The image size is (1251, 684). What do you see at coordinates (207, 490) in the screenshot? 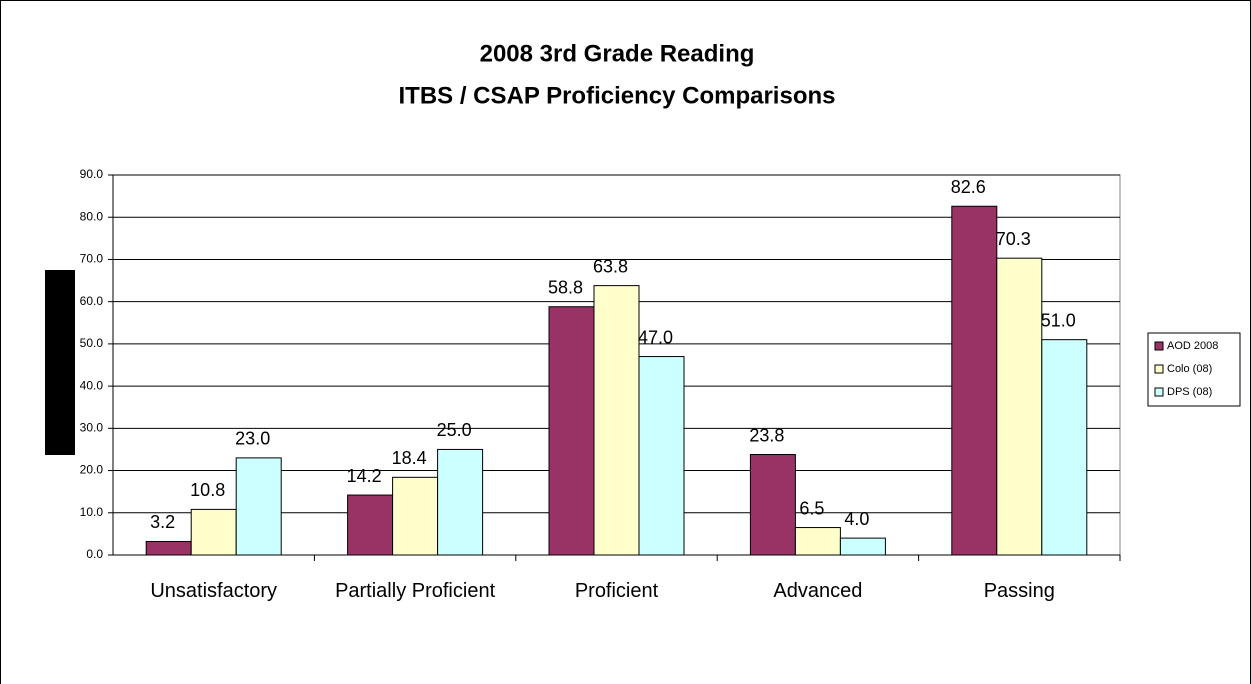
I see `data-label: 10.8` at bounding box center [207, 490].